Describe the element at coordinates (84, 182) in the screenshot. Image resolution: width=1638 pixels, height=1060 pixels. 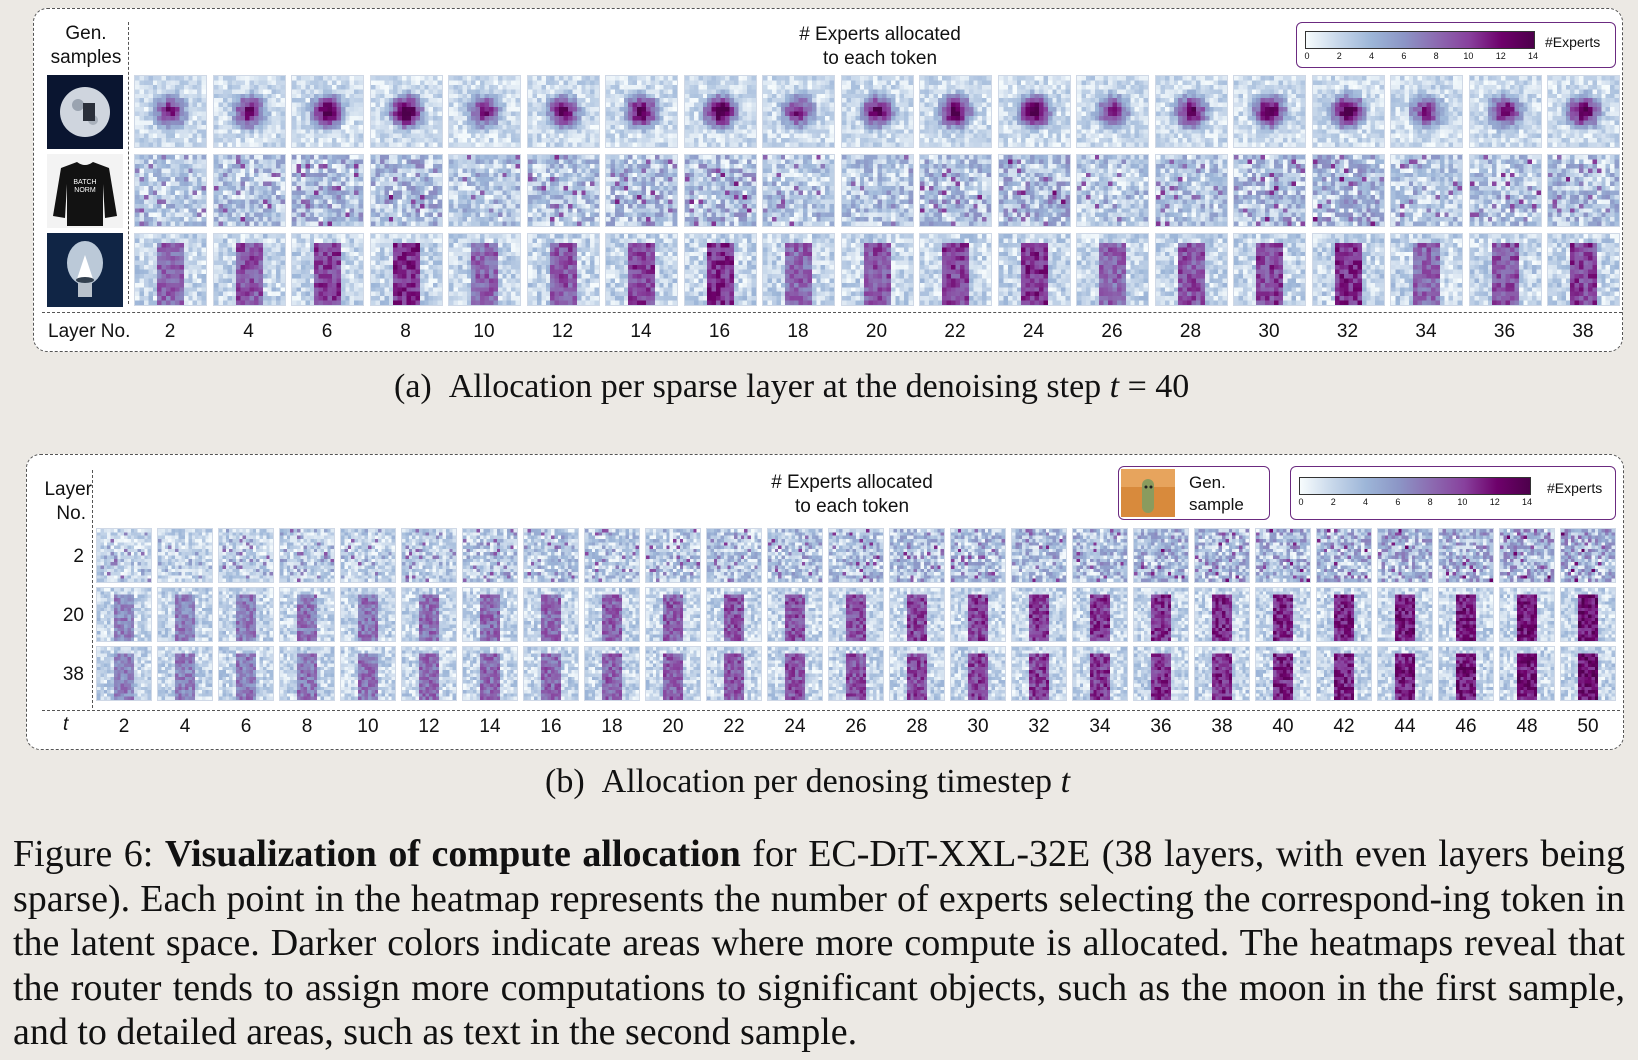
I see `svg-text: BATCH` at that location.